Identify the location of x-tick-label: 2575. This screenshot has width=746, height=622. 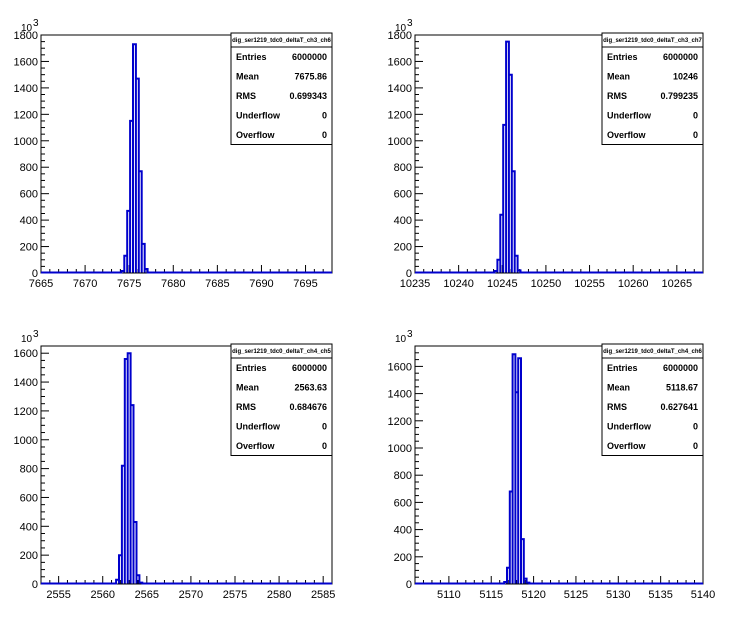
(235, 595).